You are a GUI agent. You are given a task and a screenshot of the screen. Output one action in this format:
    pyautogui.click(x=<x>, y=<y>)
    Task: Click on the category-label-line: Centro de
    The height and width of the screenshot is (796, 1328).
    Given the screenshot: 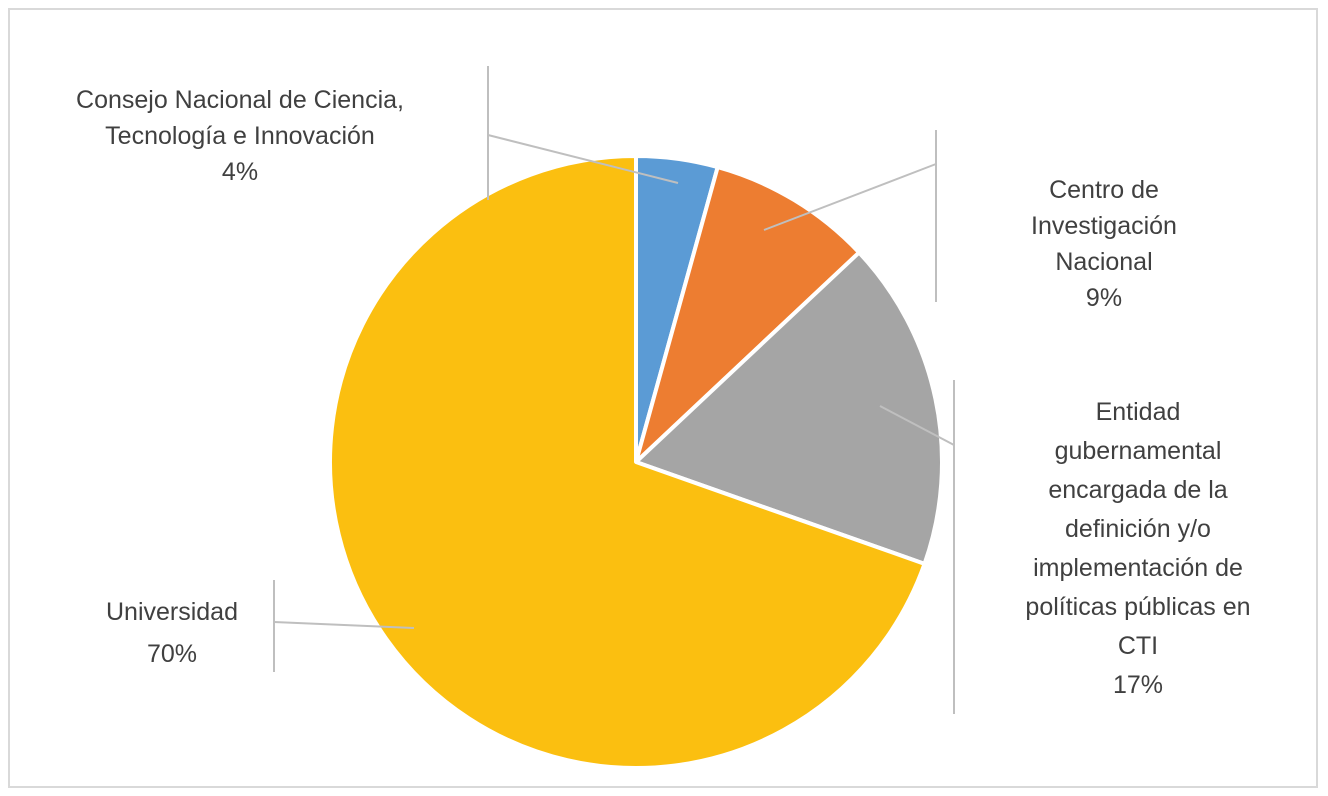 What is the action you would take?
    pyautogui.click(x=1104, y=190)
    